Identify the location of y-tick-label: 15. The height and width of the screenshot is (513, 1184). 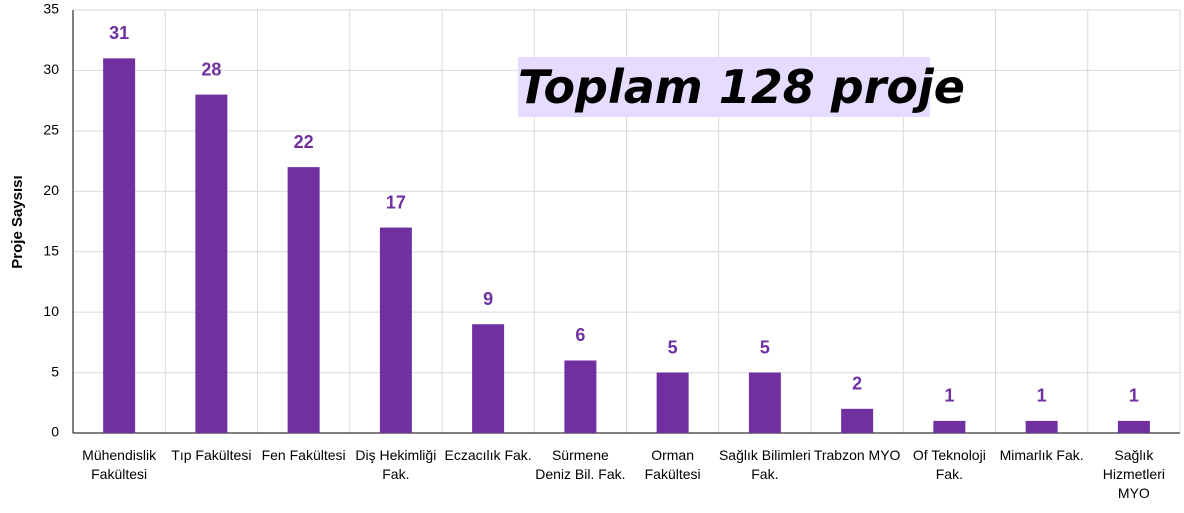
(51, 250).